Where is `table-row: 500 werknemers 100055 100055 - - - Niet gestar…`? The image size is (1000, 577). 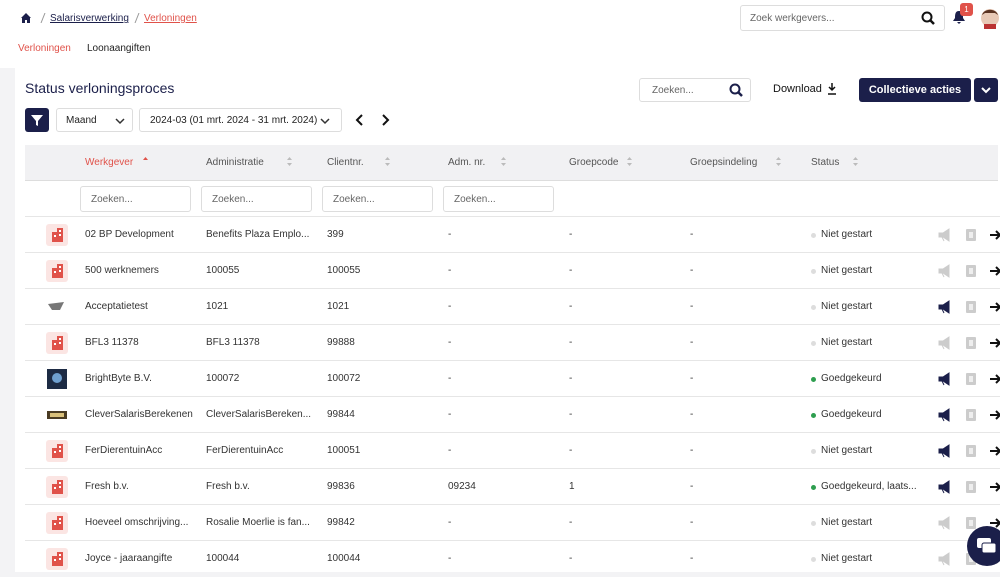
table-row: 500 werknemers 100055 100055 - - - Niet gestar… is located at coordinates (512, 270).